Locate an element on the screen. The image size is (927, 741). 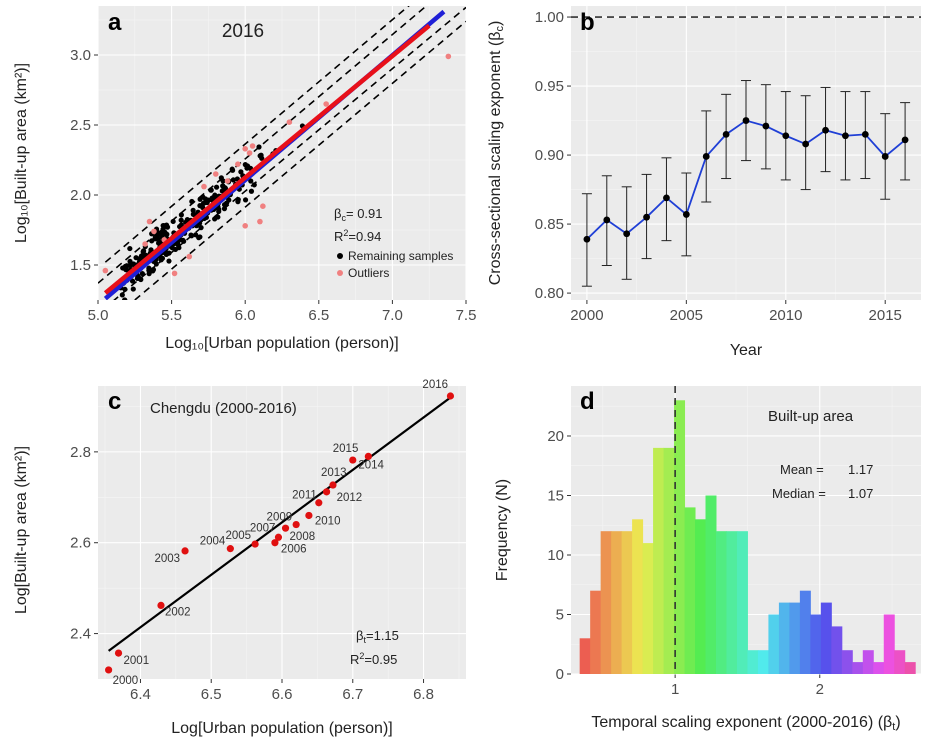
legend-label: Remaining samples is located at coordinates (400, 256).